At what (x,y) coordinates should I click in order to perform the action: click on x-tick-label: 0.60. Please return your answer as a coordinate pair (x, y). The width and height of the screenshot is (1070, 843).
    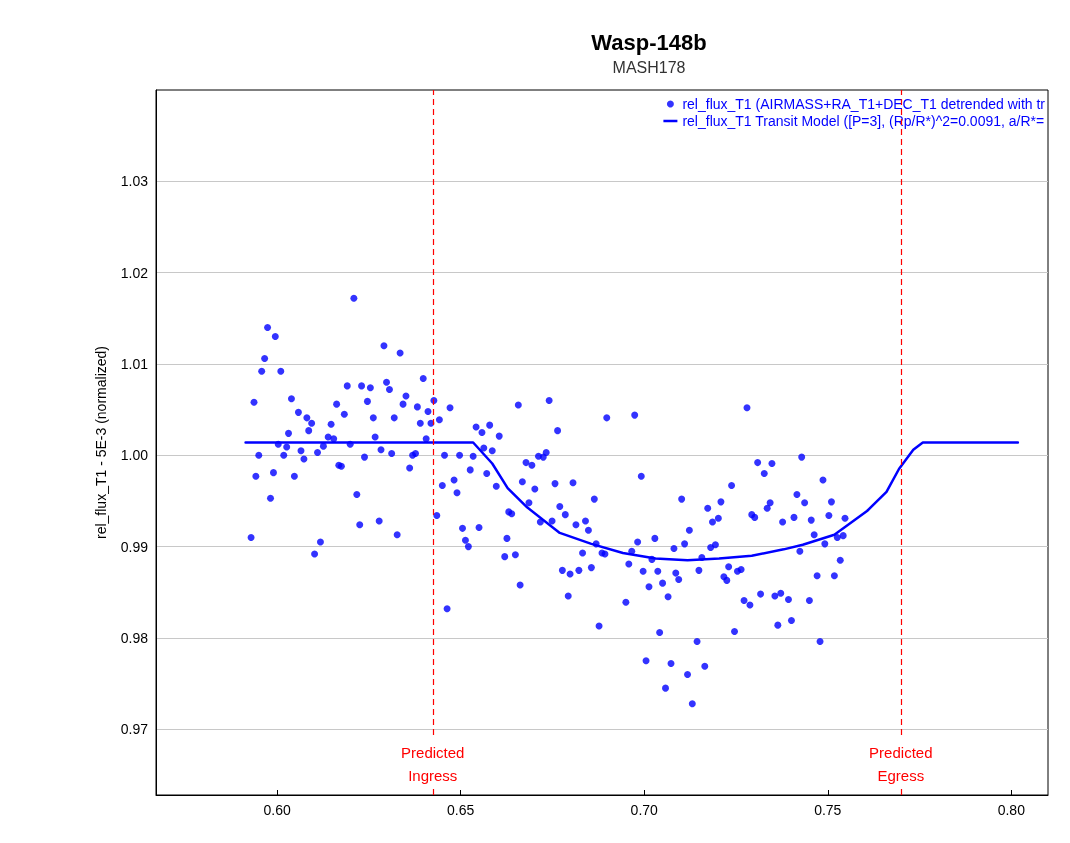
    Looking at the image, I should click on (277, 810).